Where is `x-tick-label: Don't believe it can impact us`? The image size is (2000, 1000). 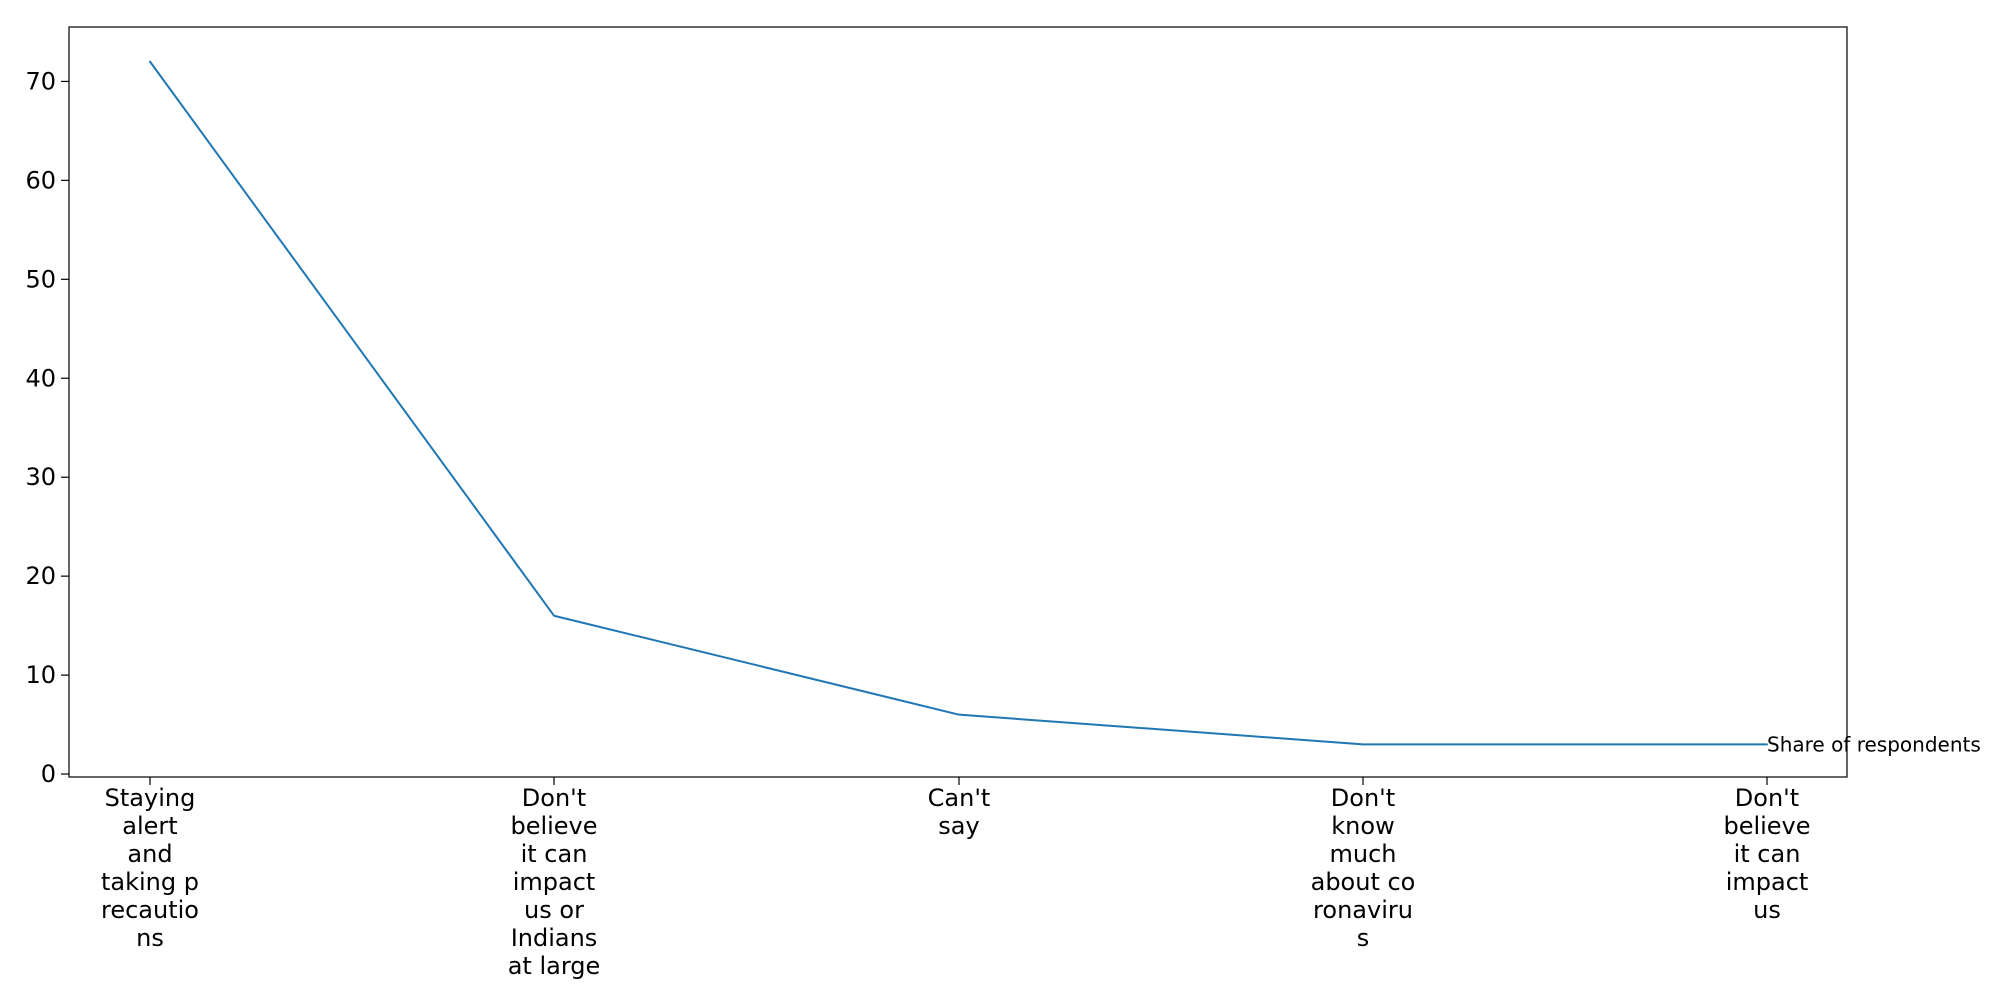 x-tick-label: Don't believe it can impact us is located at coordinates (1766, 854).